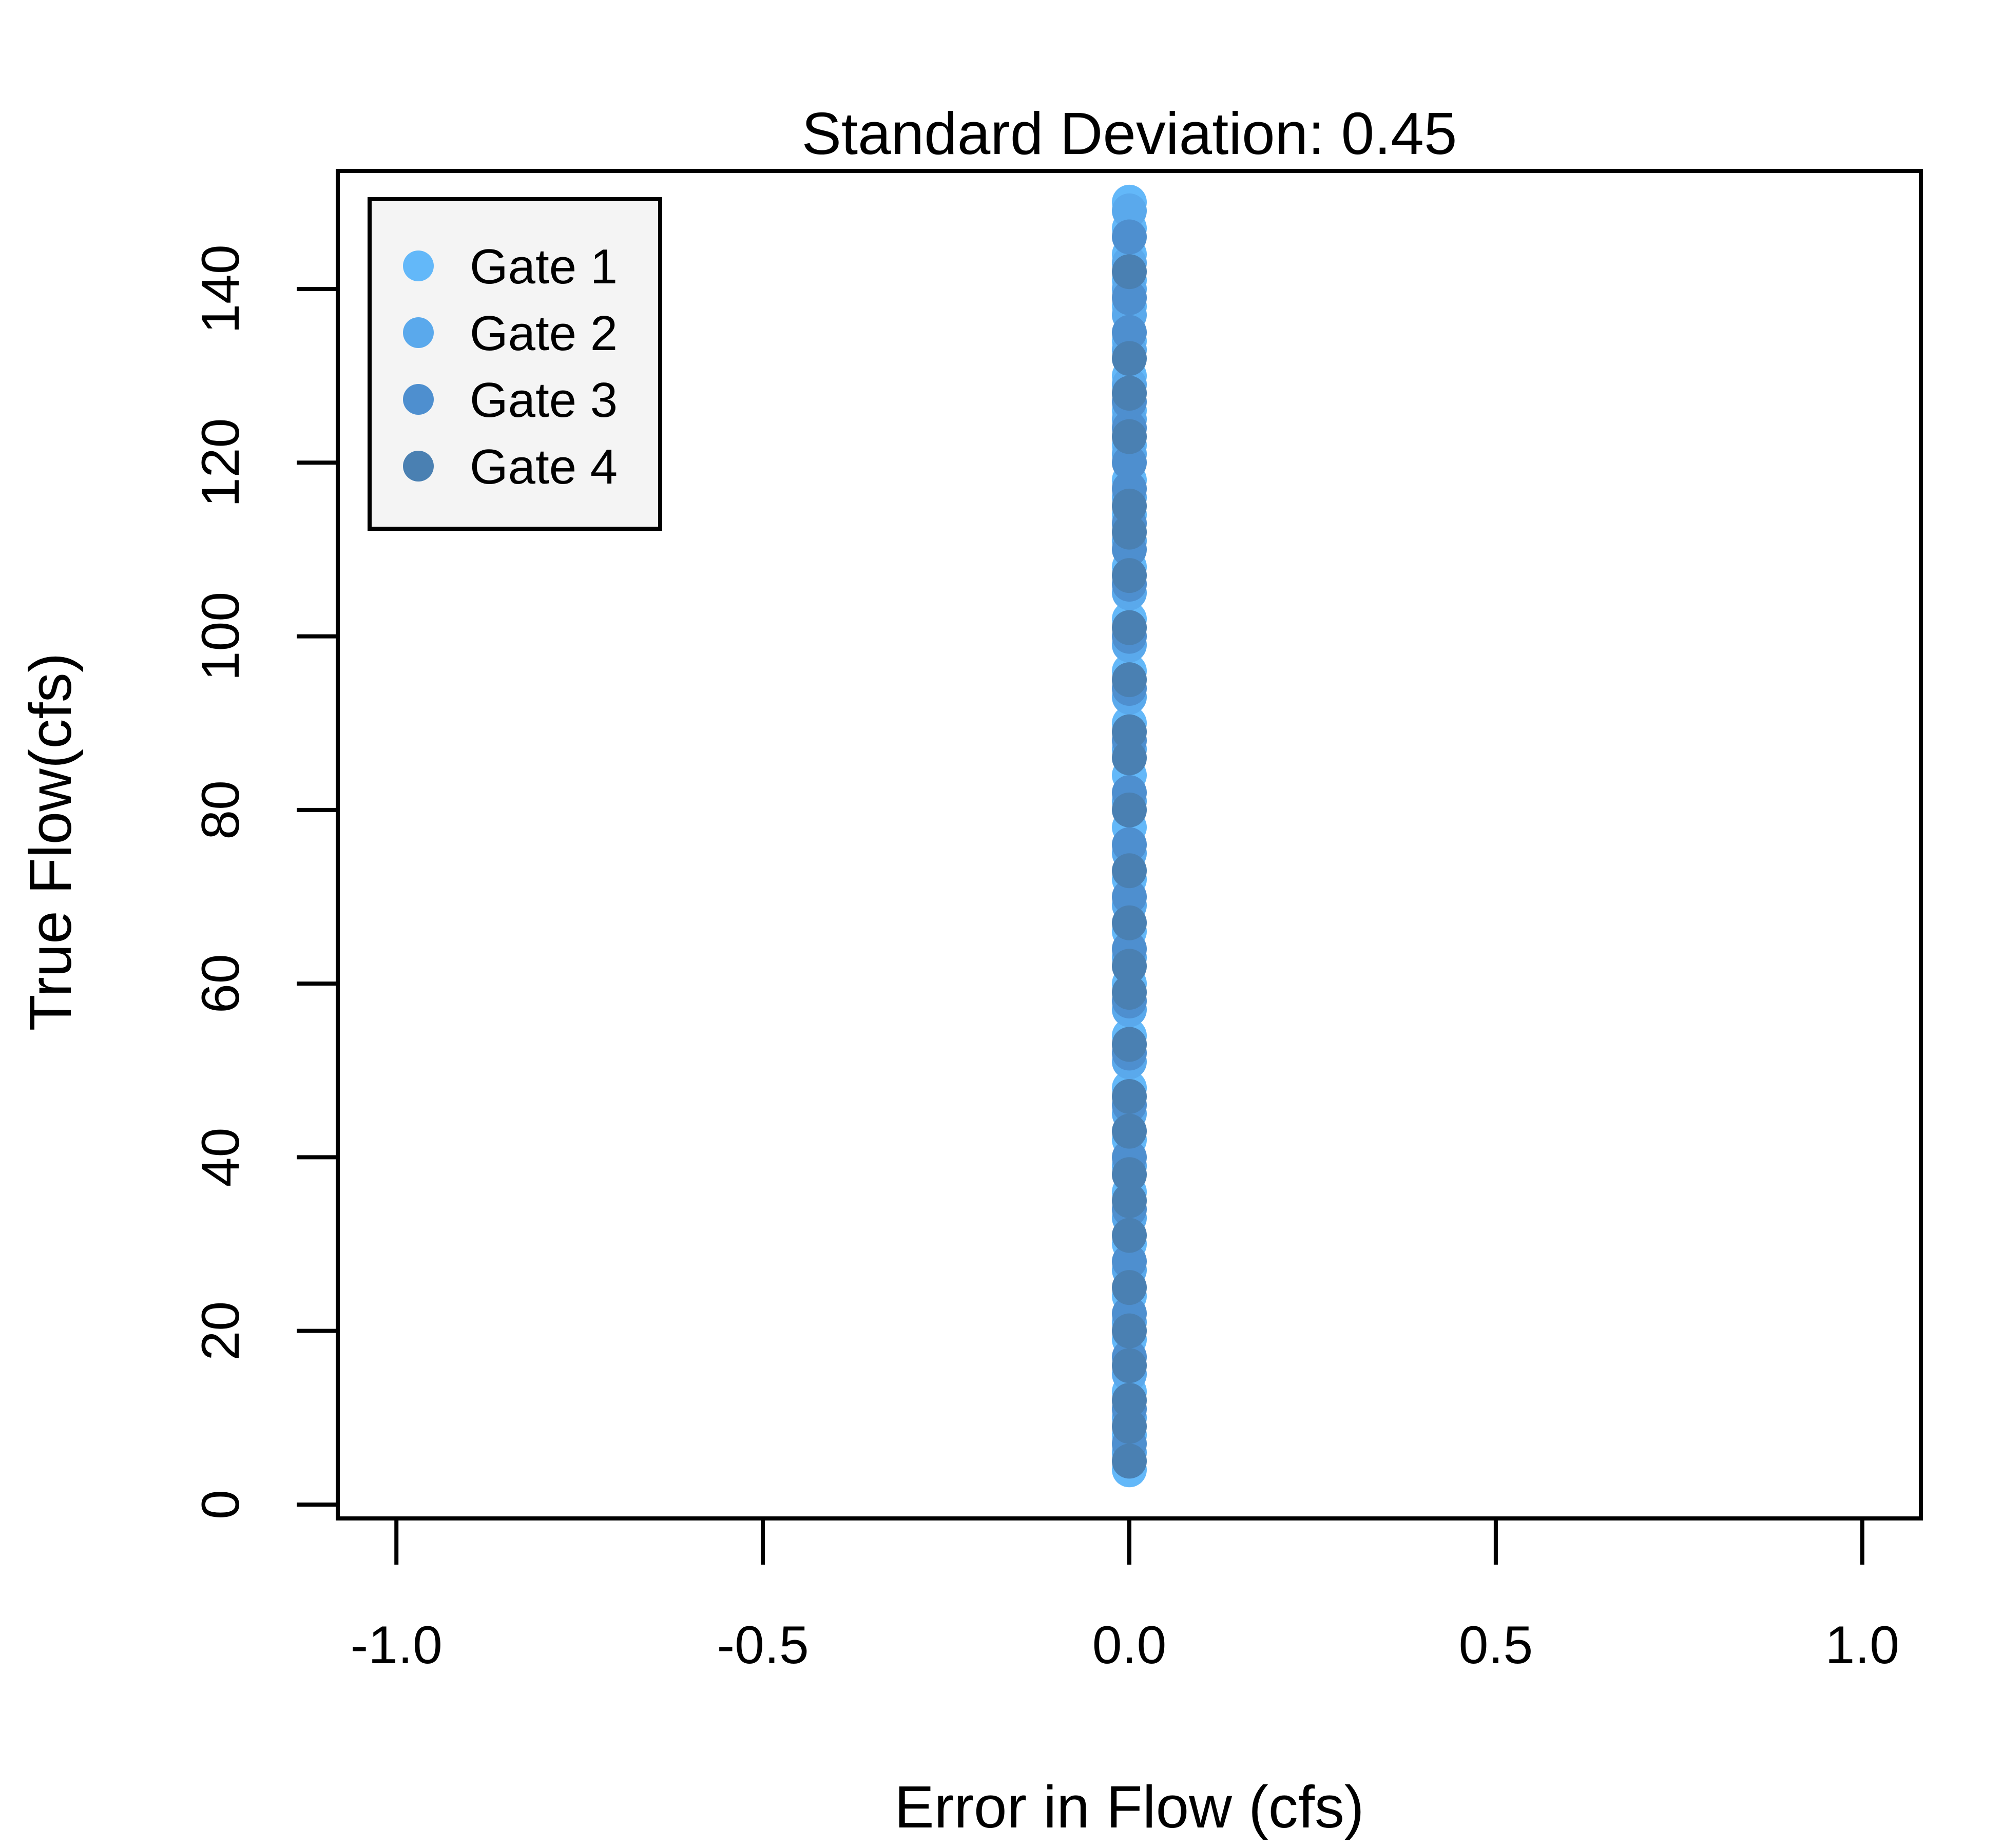  What do you see at coordinates (1129, 1807) in the screenshot?
I see `x-axis-label: Error in Flow (cfs)` at bounding box center [1129, 1807].